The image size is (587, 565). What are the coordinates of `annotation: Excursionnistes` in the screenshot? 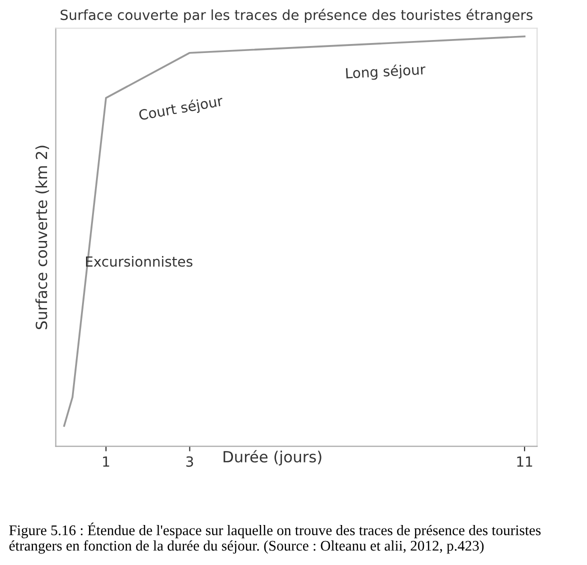 It's located at (139, 261).